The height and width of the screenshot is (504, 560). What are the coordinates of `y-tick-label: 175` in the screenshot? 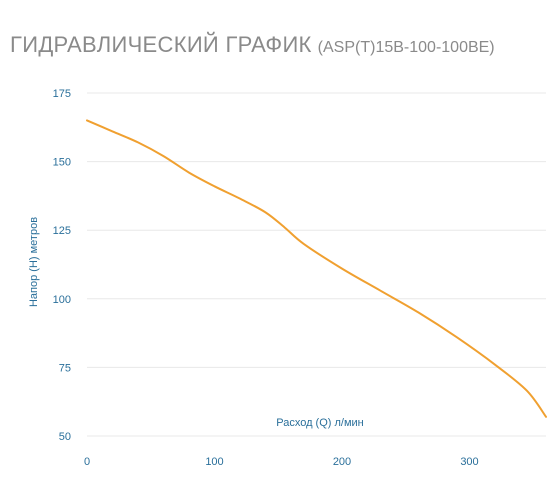 It's located at (62, 94).